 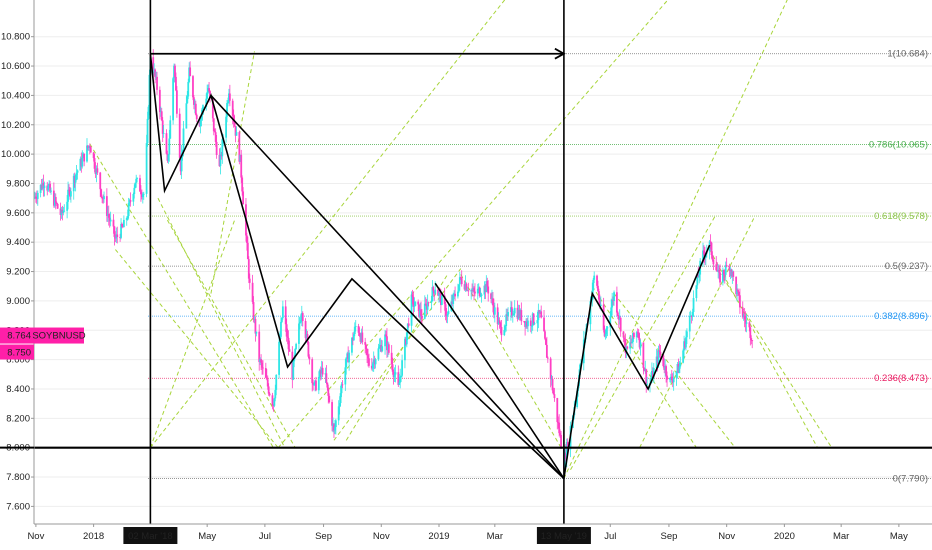 What do you see at coordinates (17, 335) in the screenshot?
I see `last-price-badge` at bounding box center [17, 335].